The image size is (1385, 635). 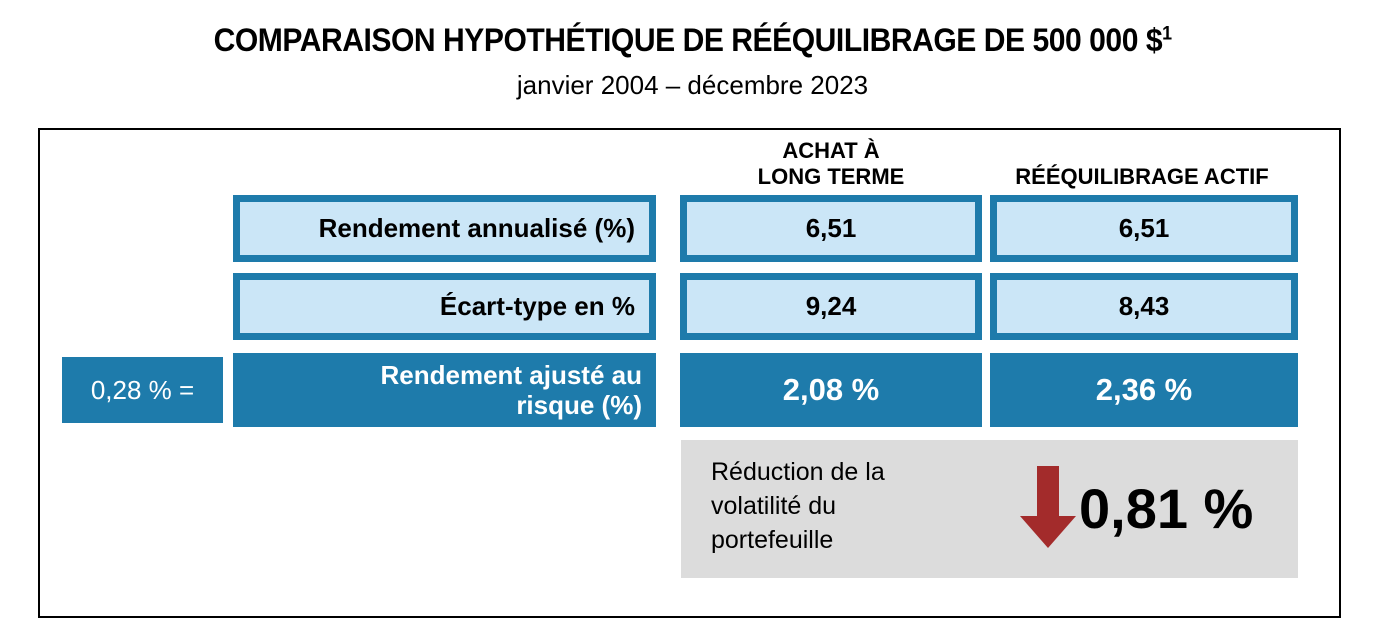 I want to click on volatility-reduction-line: volatilité du, so click(x=774, y=506).